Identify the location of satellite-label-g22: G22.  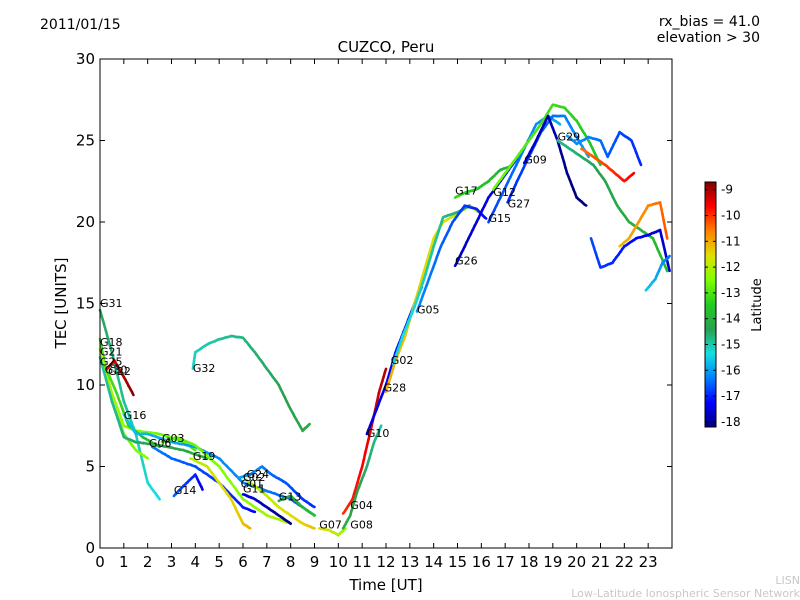
(119, 371).